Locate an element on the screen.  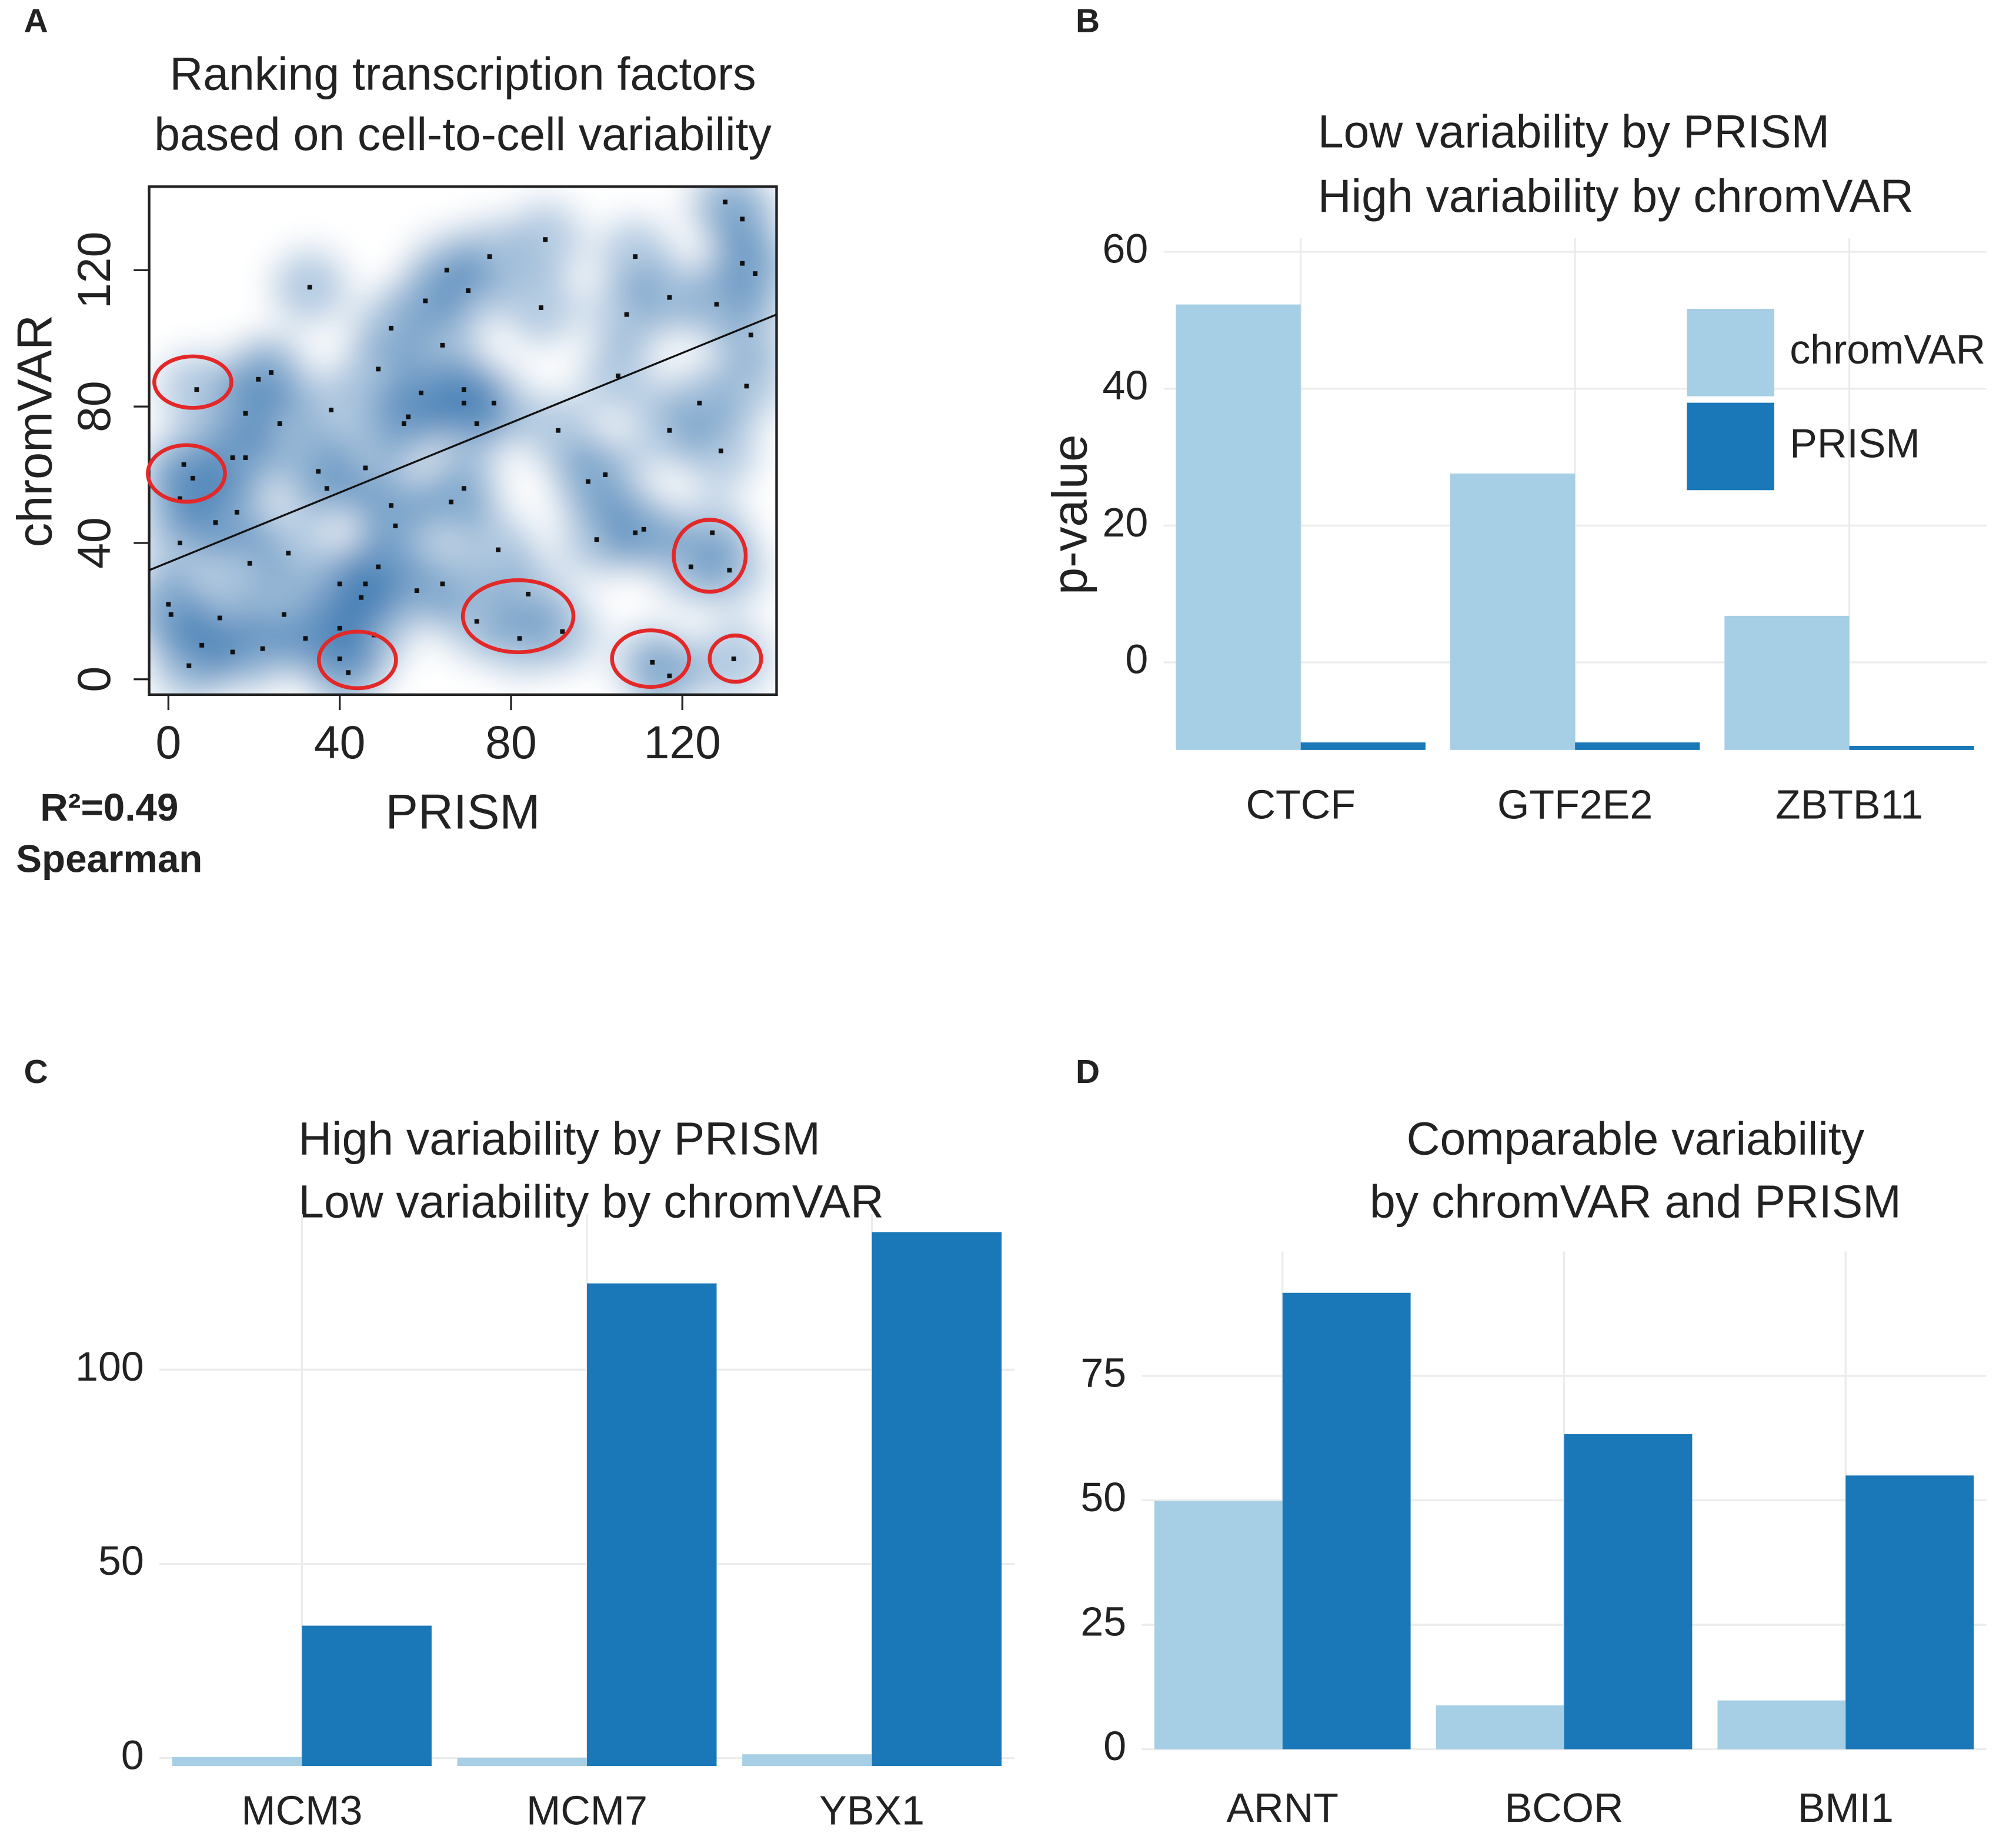
y-tick-label: 50 is located at coordinates (121, 1561).